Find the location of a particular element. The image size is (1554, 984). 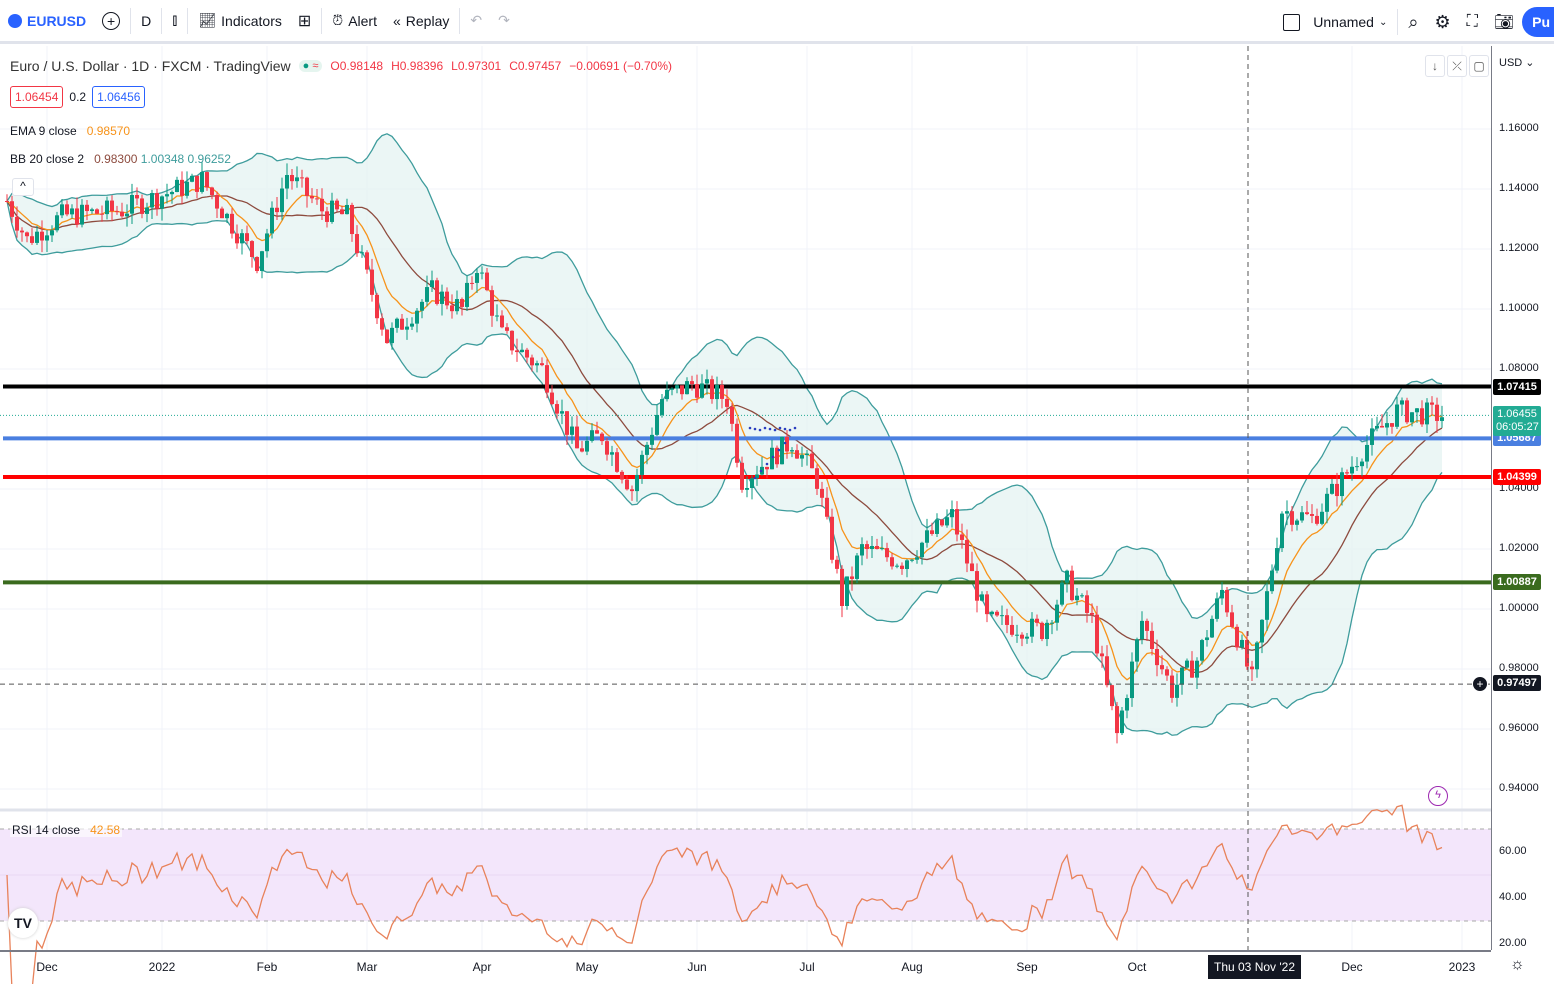

indicators-button: 📈︎ Indicators is located at coordinates (239, 21).